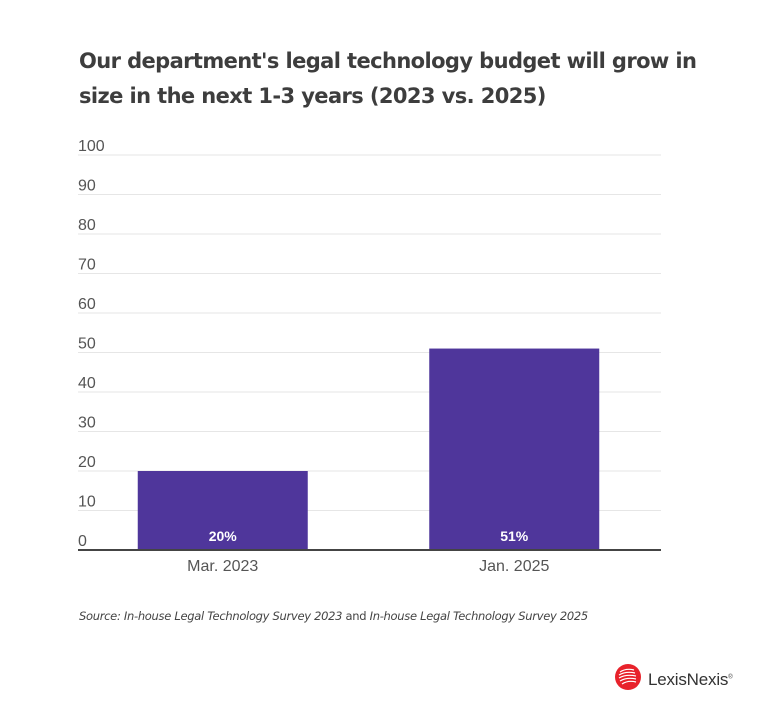 This screenshot has width=775, height=709. Describe the element at coordinates (514, 536) in the screenshot. I see `bar-data-label: 51%` at that location.